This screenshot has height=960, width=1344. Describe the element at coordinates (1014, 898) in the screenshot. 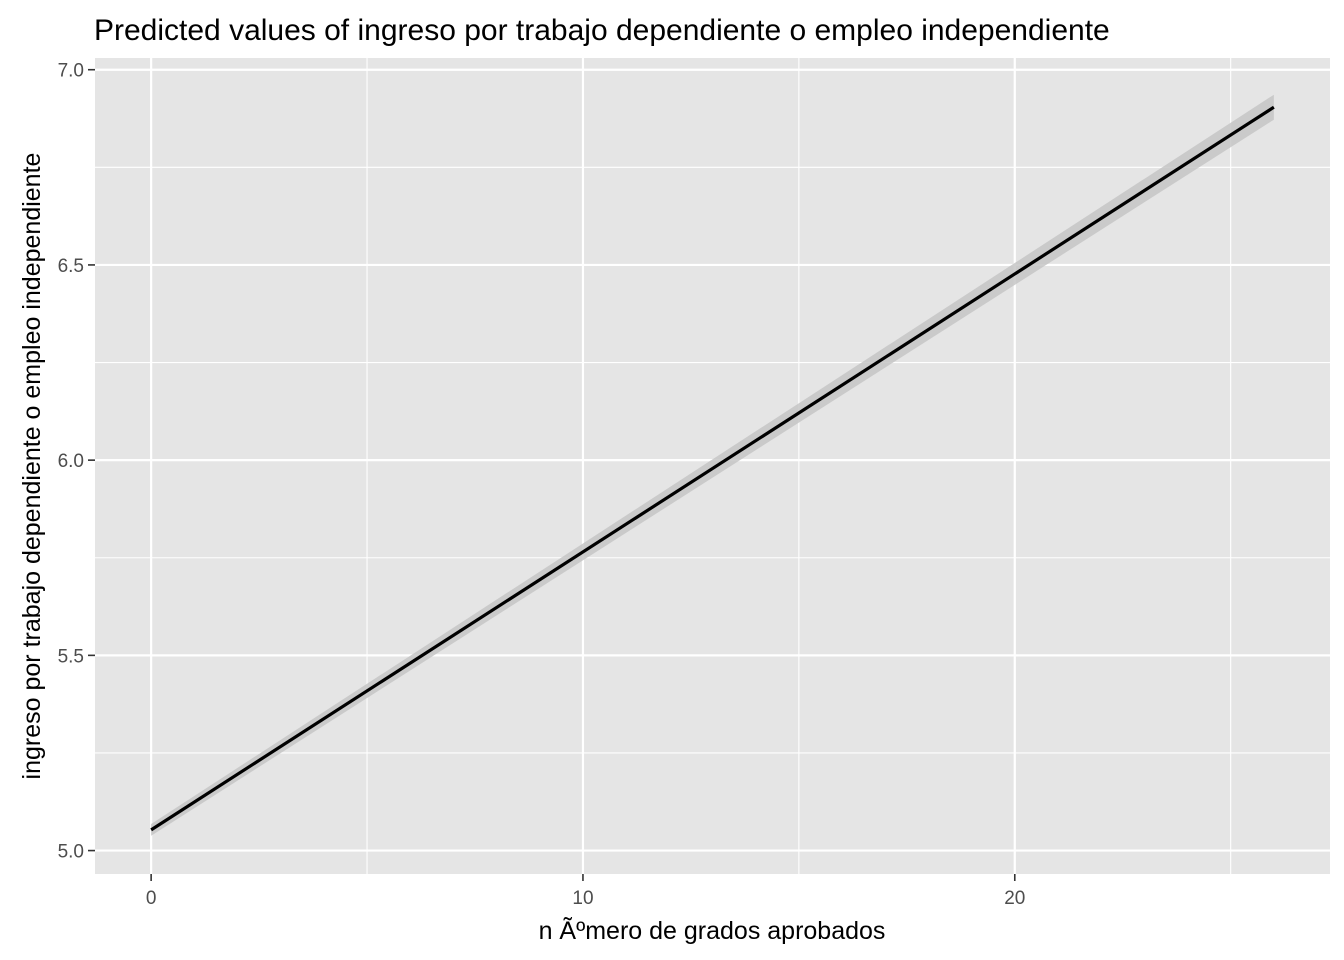

I see `x-tick-label: 20` at that location.